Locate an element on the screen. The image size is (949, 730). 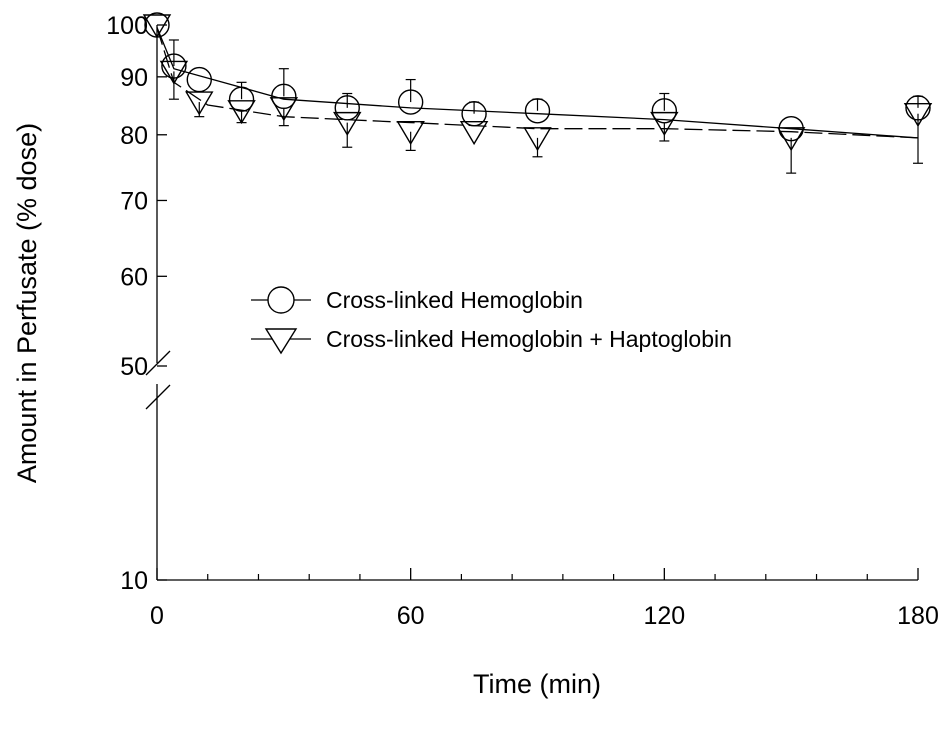
axis-break-mark-lower is located at coordinates (158, 397).